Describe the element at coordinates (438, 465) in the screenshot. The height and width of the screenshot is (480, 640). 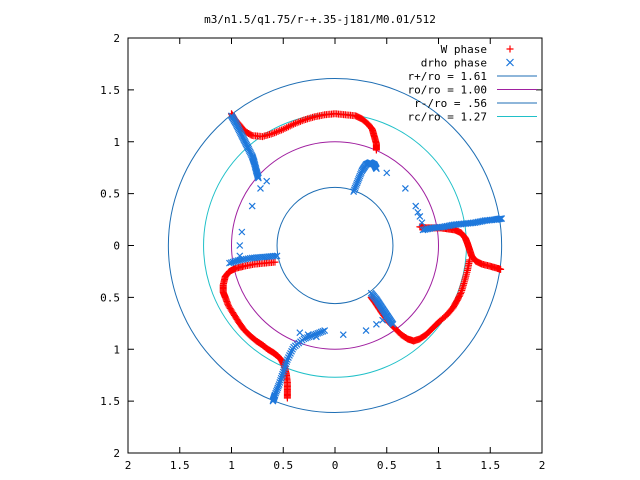
I see `x-tick-label-6: 1` at that location.